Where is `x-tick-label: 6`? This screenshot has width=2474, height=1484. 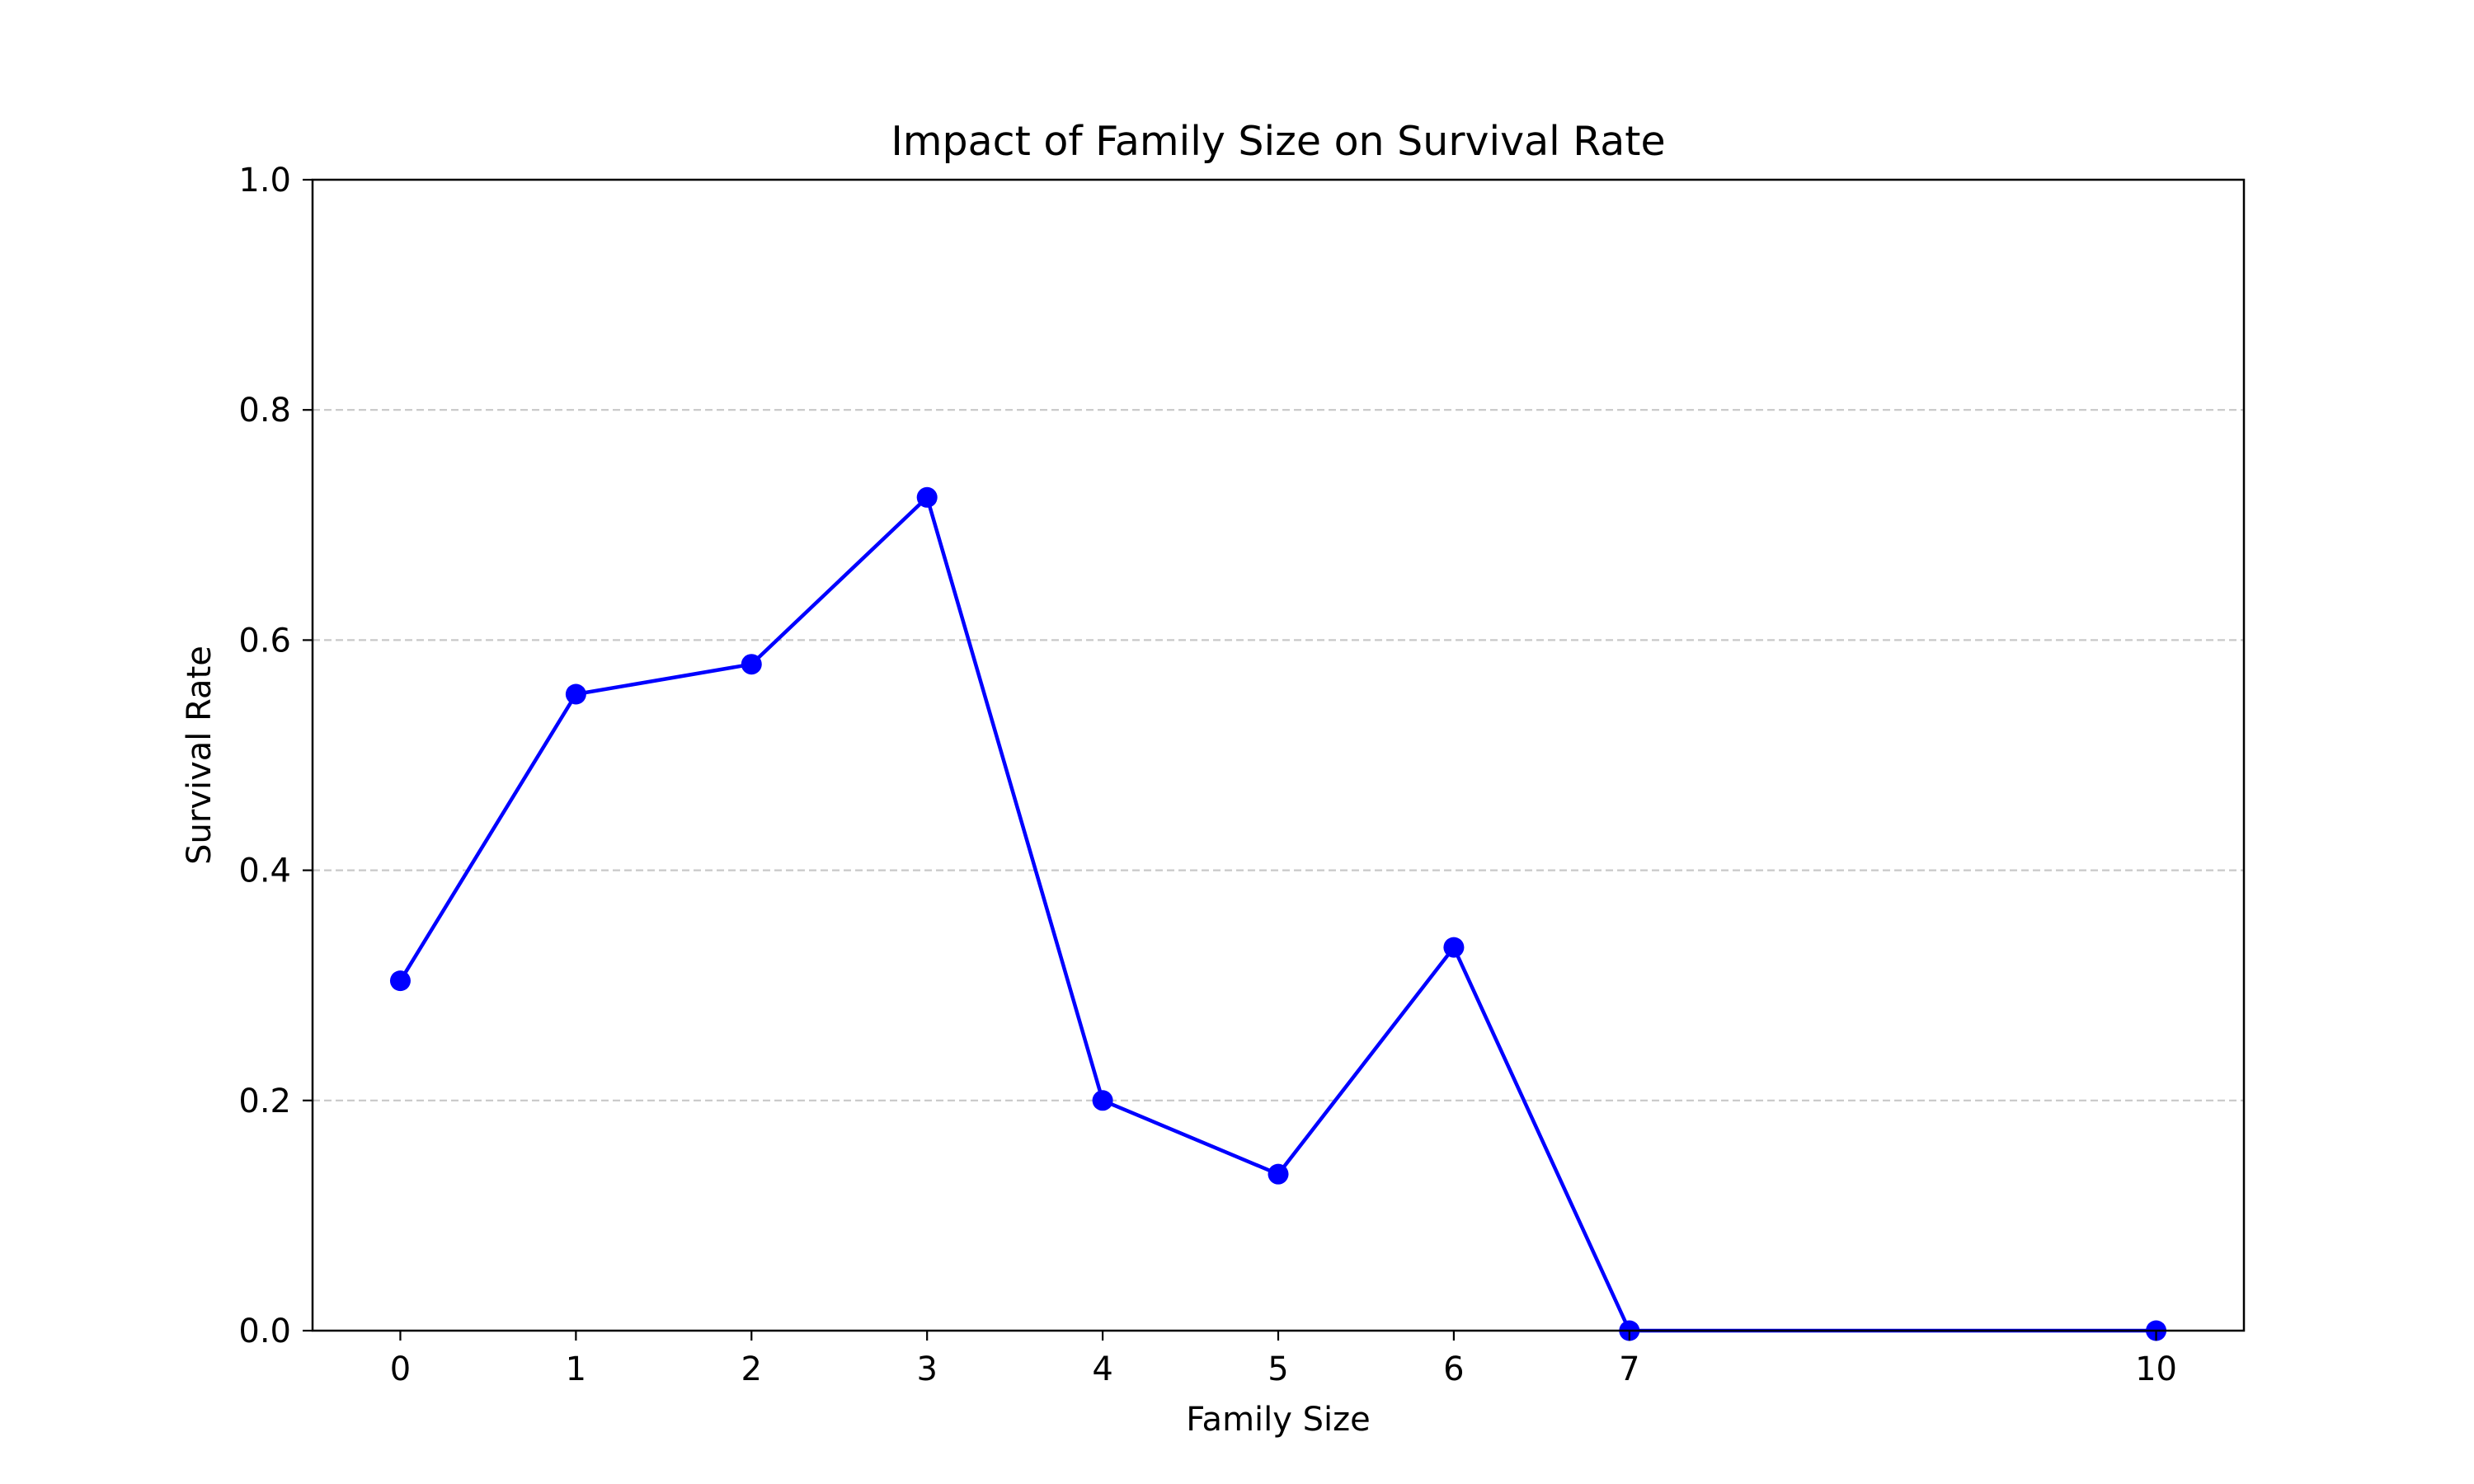 x-tick-label: 6 is located at coordinates (1453, 1369).